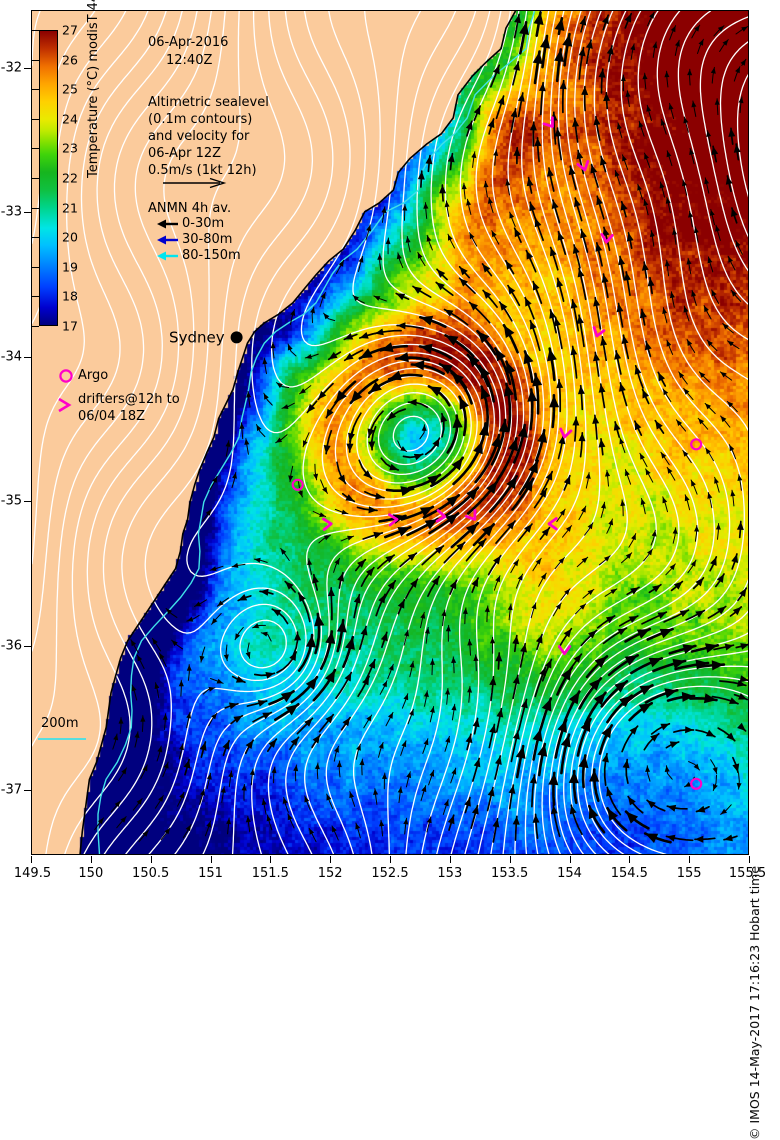  I want to click on colorbar-tick-label: 24, so click(70, 118).